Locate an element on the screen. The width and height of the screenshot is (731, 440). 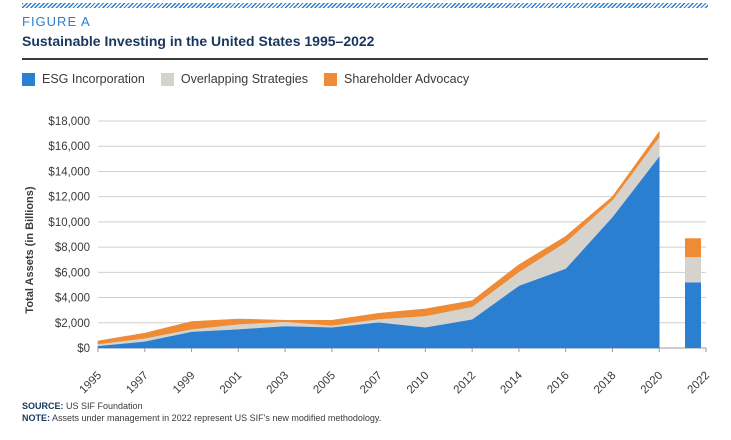
y-tick-label-0: $0 is located at coordinates (83, 349).